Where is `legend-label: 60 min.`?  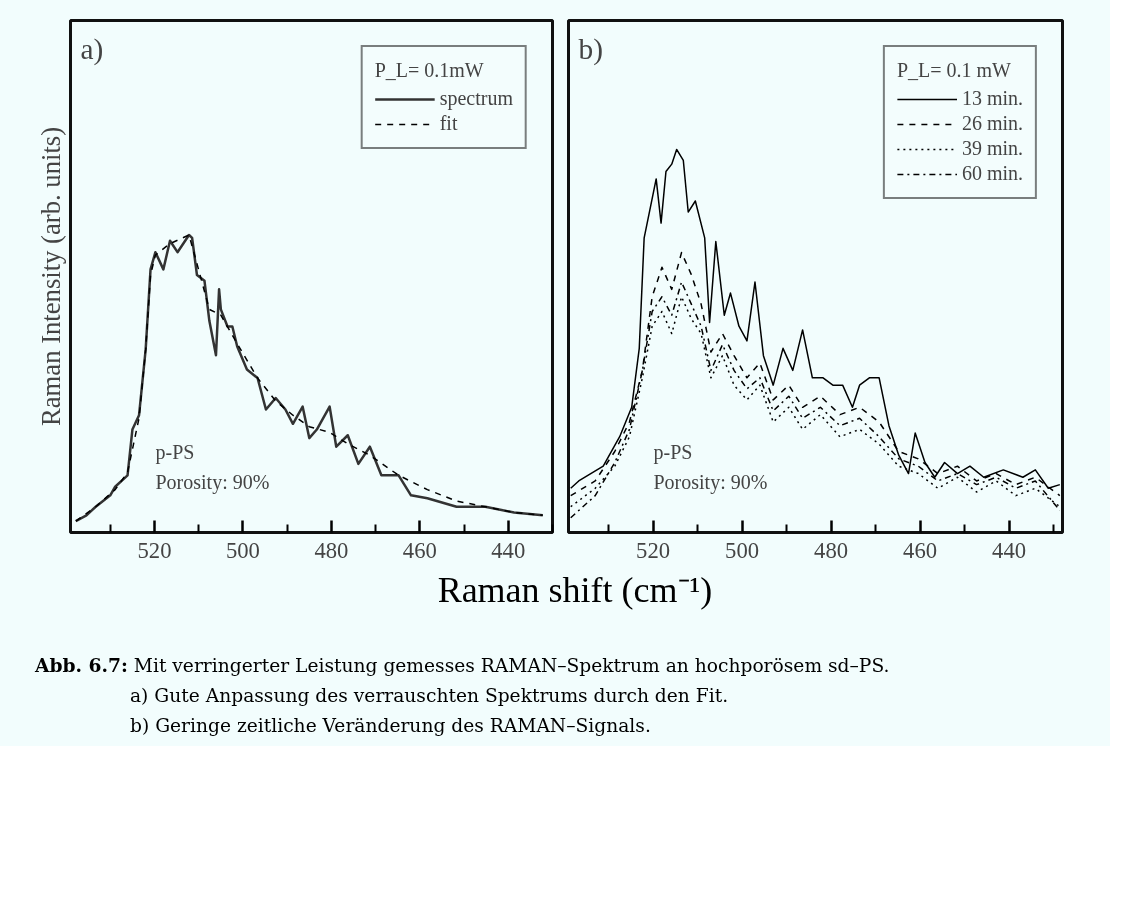 legend-label: 60 min. is located at coordinates (992, 173).